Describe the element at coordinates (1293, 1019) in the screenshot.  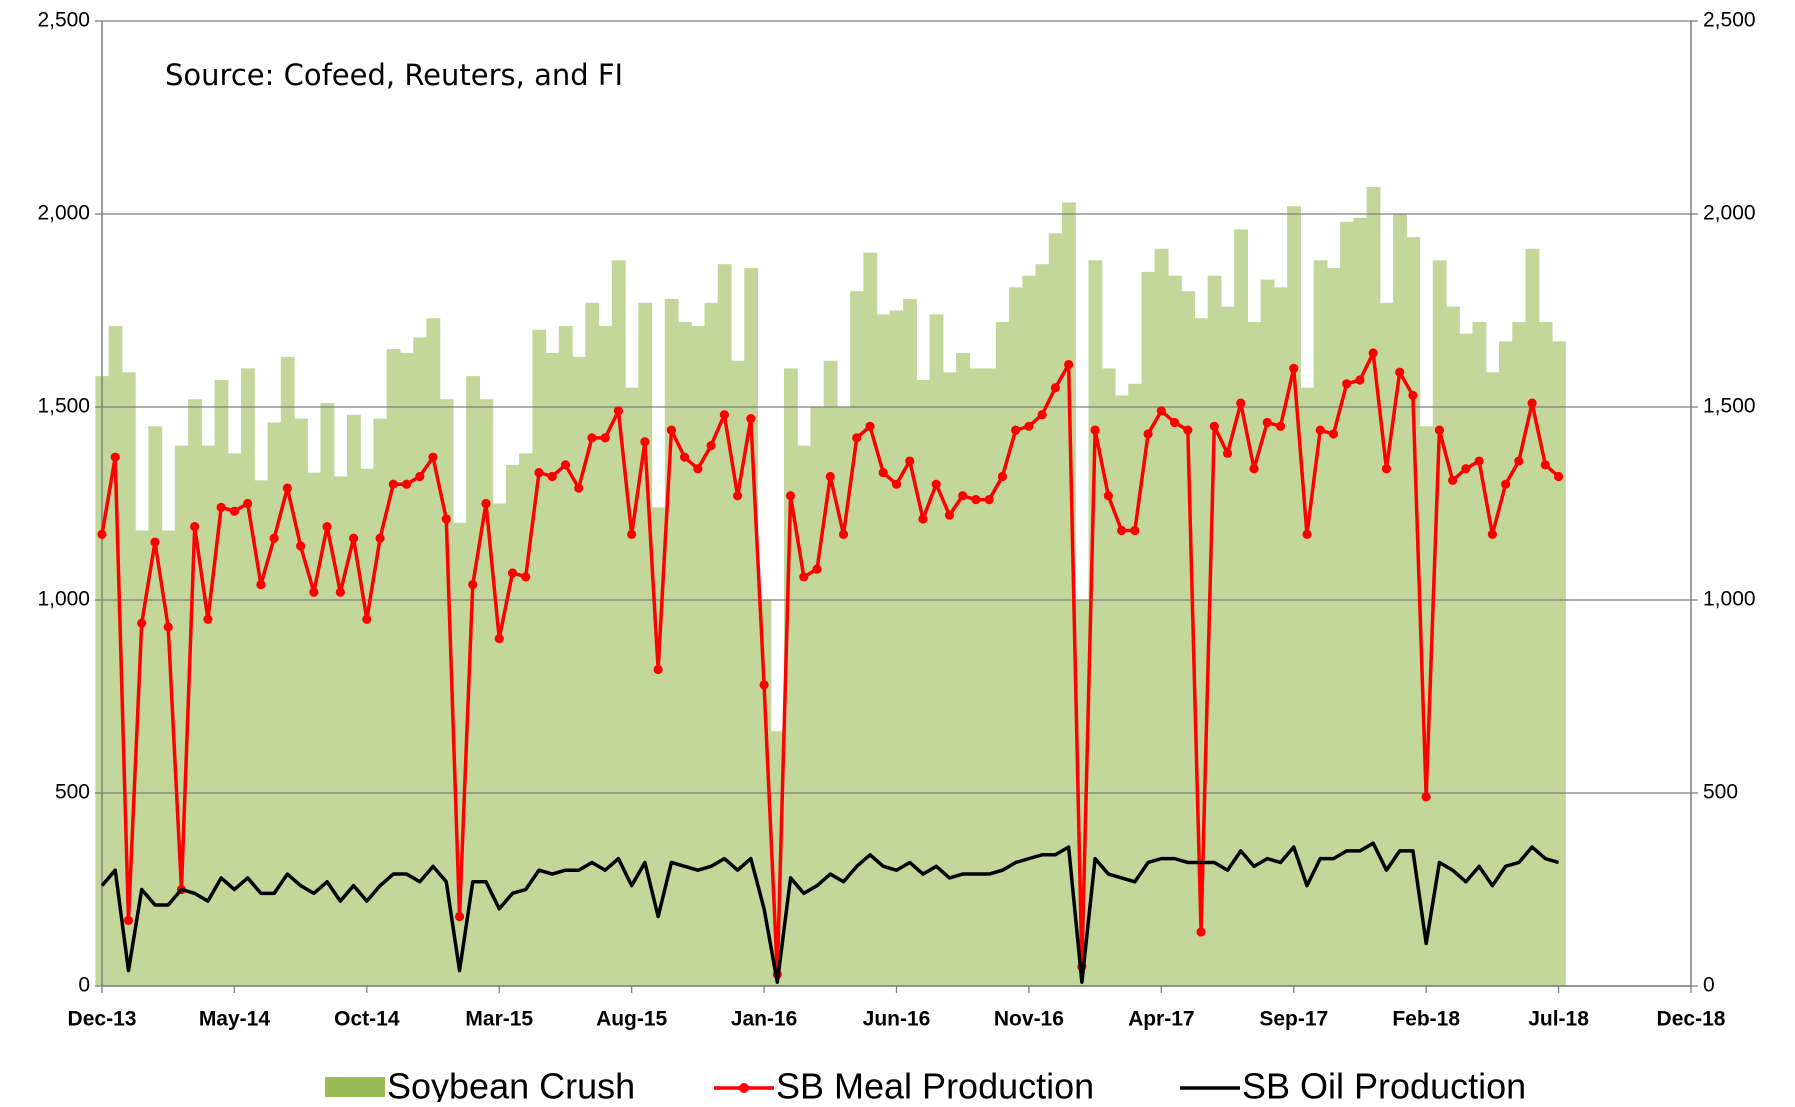
I see `x-tick-label: Sep-17` at that location.